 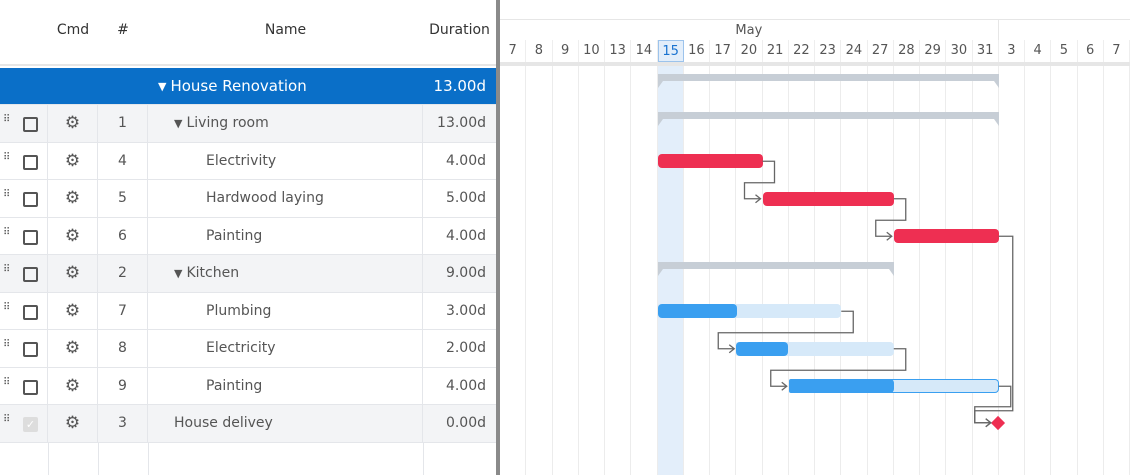 I want to click on row-name-cell: ▼ Living room, so click(x=285, y=123).